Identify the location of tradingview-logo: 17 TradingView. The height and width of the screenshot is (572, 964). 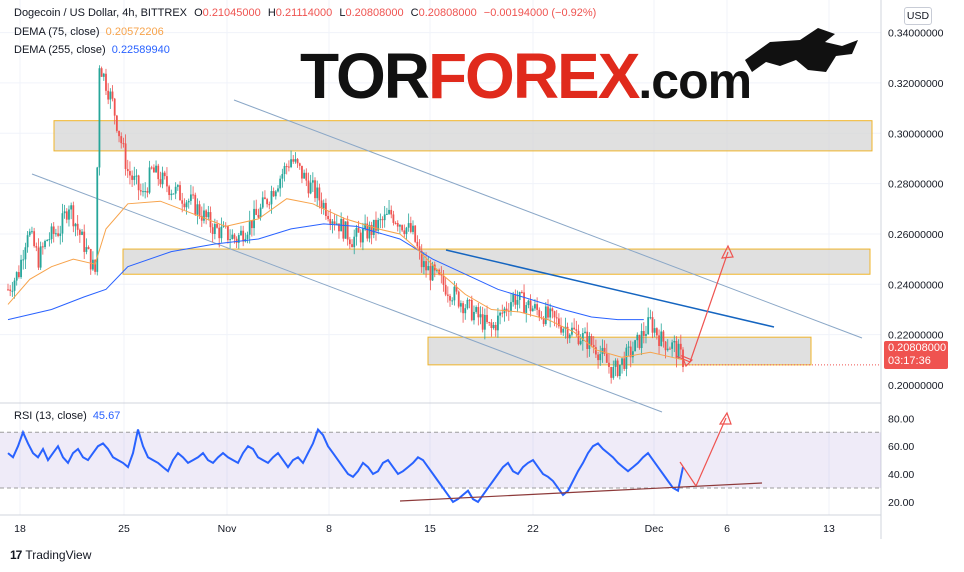
(50, 555).